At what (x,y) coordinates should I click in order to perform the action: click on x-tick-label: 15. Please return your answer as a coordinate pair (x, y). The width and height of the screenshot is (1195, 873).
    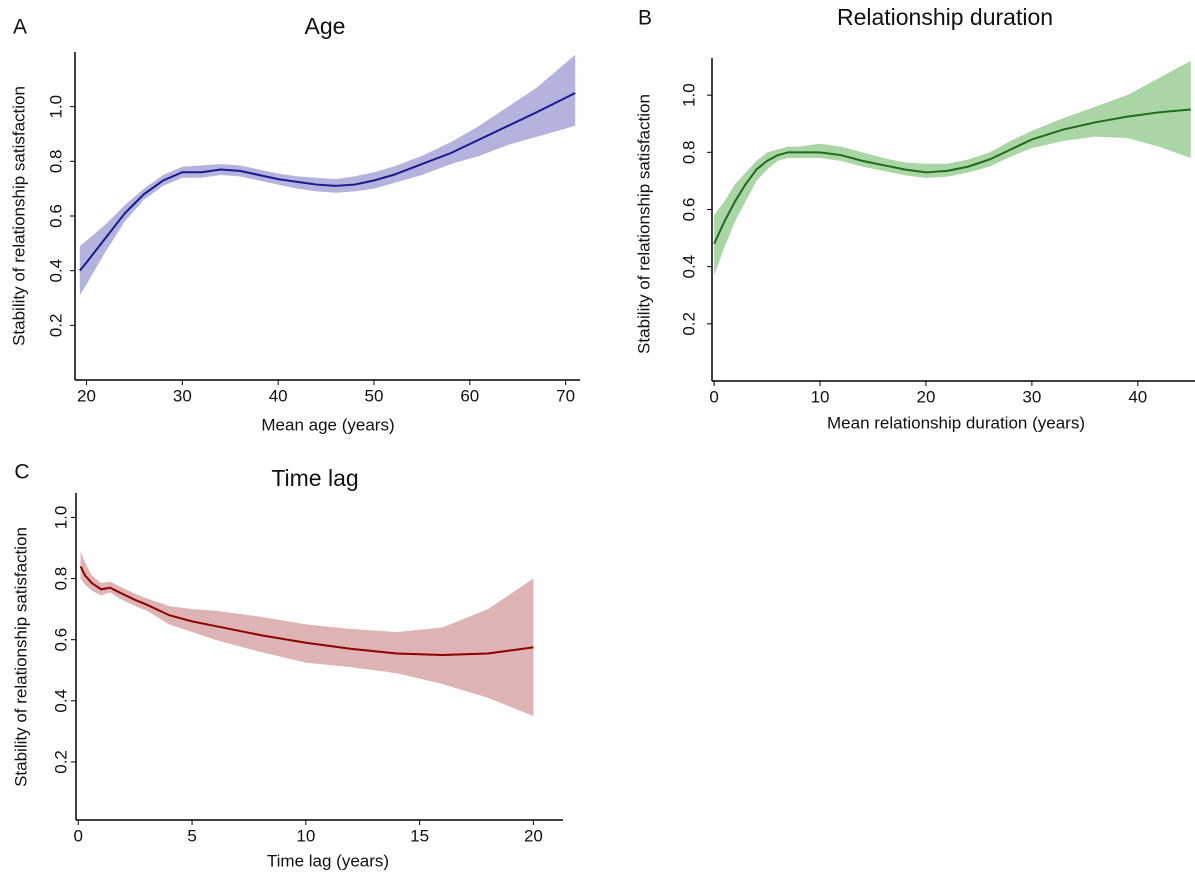
    Looking at the image, I should click on (419, 835).